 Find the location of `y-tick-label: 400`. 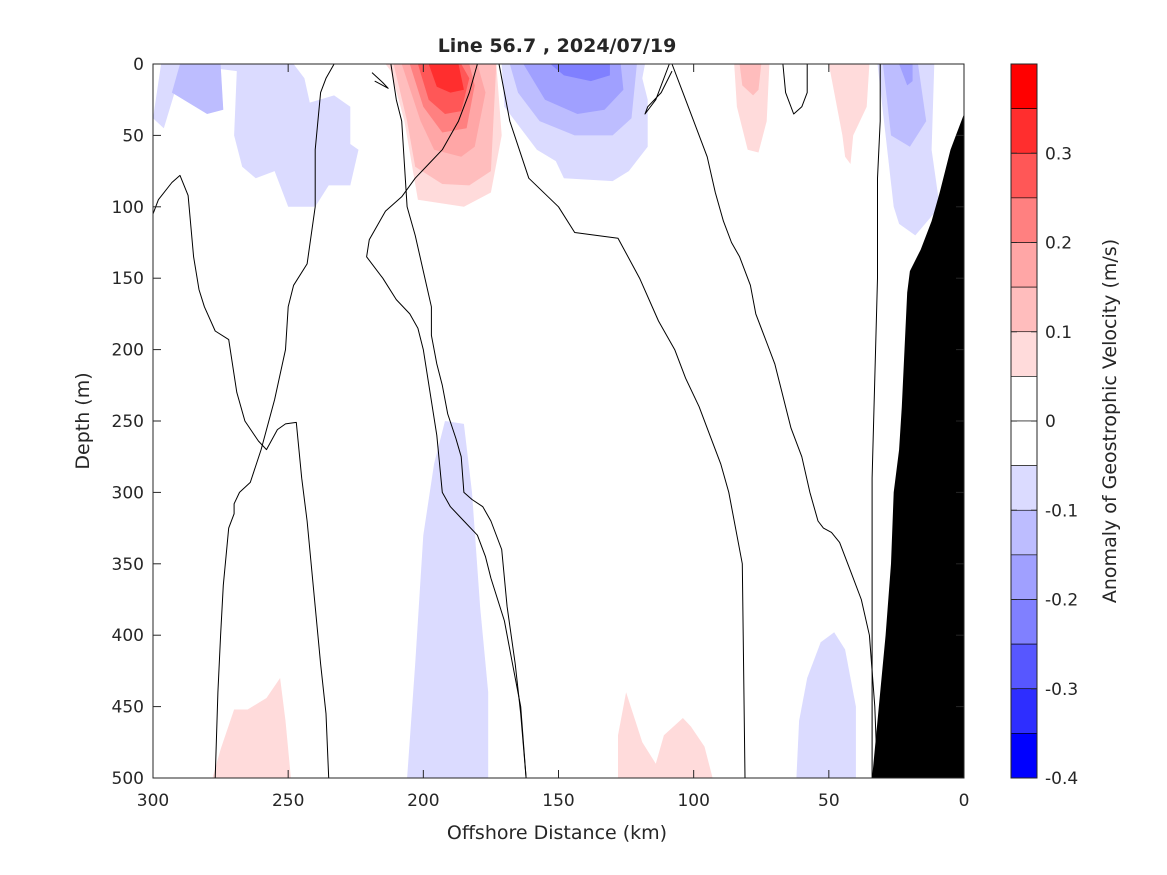

y-tick-label: 400 is located at coordinates (128, 636).